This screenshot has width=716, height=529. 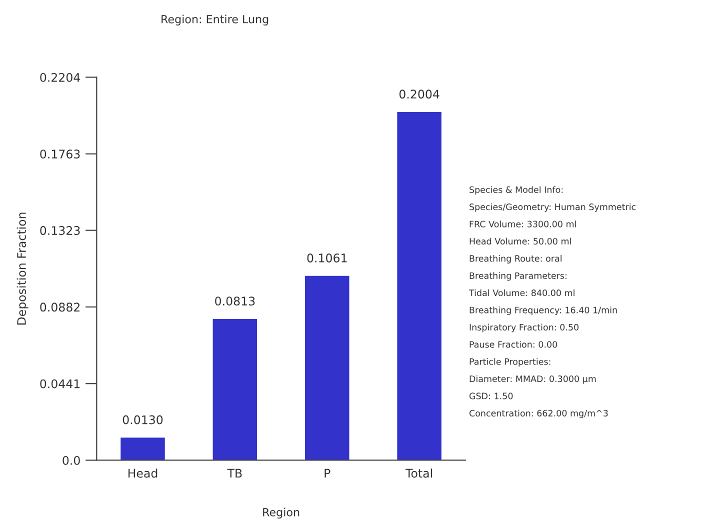 I want to click on text: Diameter: MMAD: 0.3000 µm, so click(x=533, y=379).